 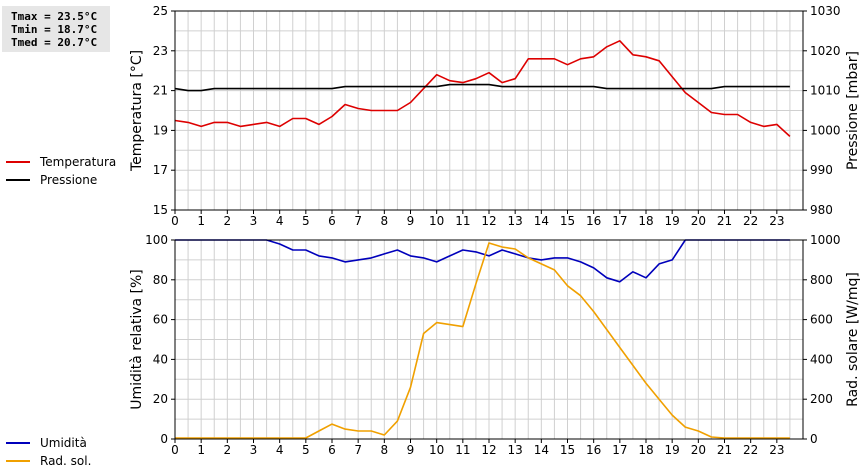 What do you see at coordinates (78, 162) in the screenshot?
I see `legend-label-temperature: Temperatura` at bounding box center [78, 162].